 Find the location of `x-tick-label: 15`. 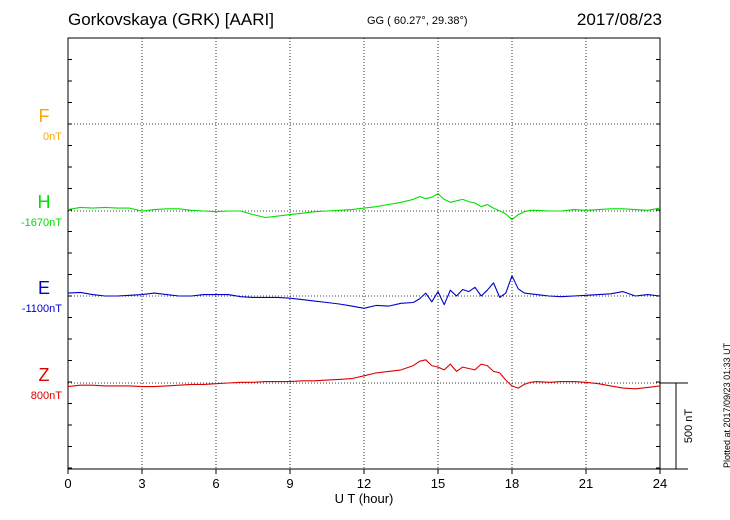

x-tick-label: 15 is located at coordinates (438, 483).